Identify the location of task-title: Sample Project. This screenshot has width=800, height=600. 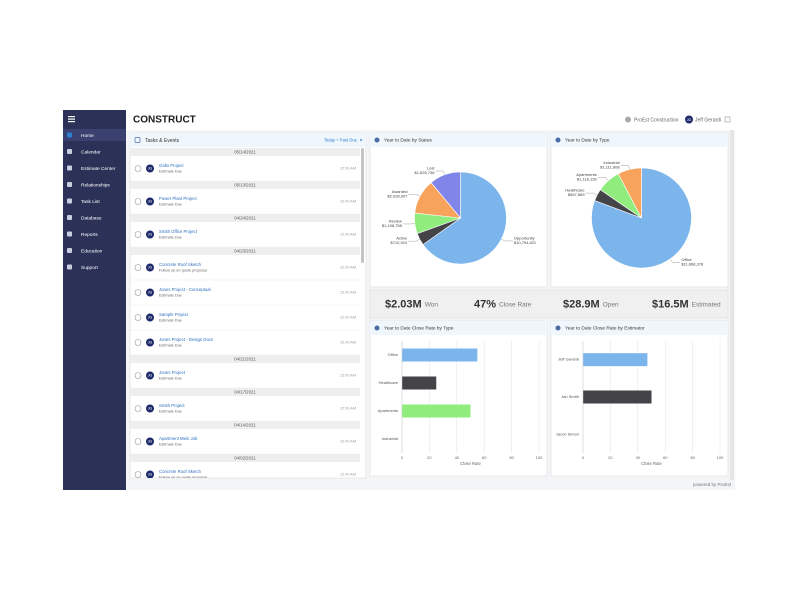
(174, 314).